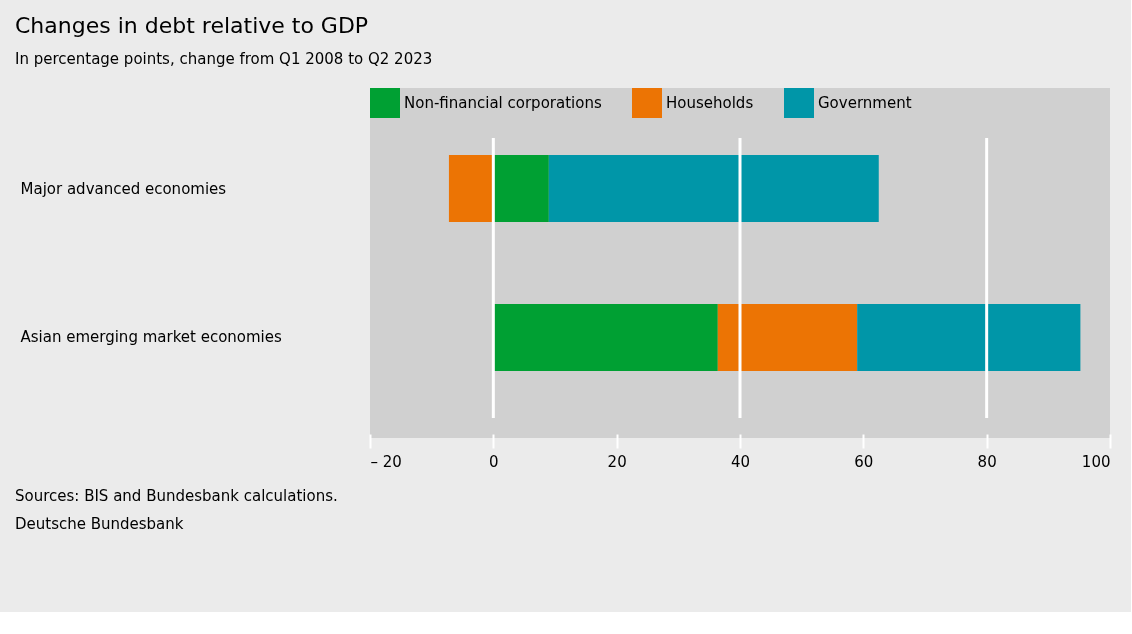 The height and width of the screenshot is (634, 1132). What do you see at coordinates (1096, 461) in the screenshot?
I see `x-tick-label: 100` at bounding box center [1096, 461].